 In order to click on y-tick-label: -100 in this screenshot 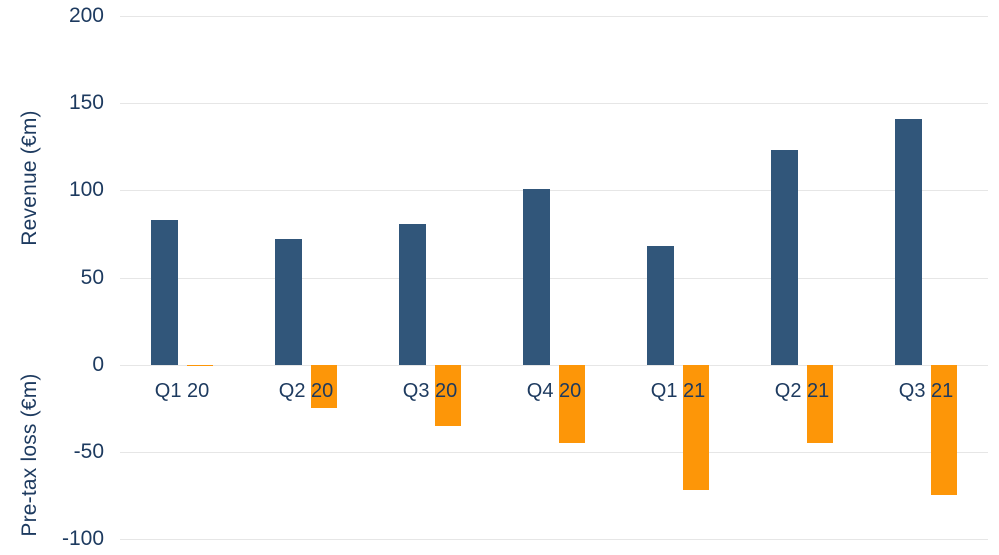, I will do `click(82, 538)`.